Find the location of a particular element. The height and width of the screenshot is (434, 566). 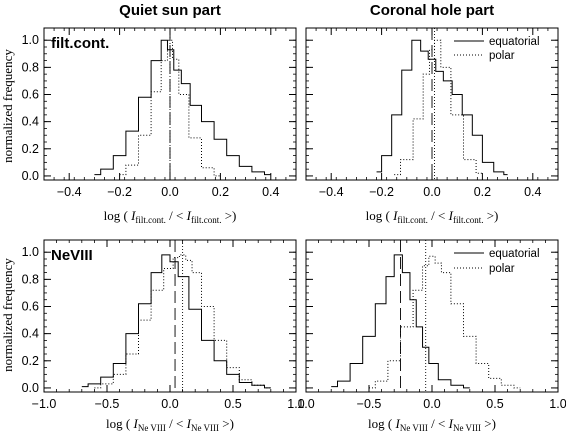

x-axis-label-top-left: log ( Ifilt.cont. / < Ifilt.cont. >) is located at coordinates (170, 216).